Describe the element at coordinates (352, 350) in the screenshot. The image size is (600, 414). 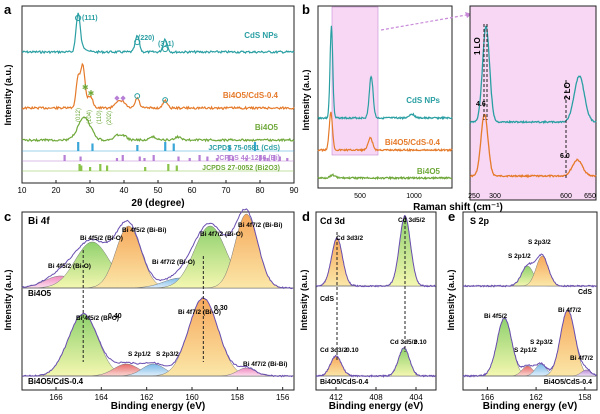
I see `d-shift-1: 0.10` at that location.